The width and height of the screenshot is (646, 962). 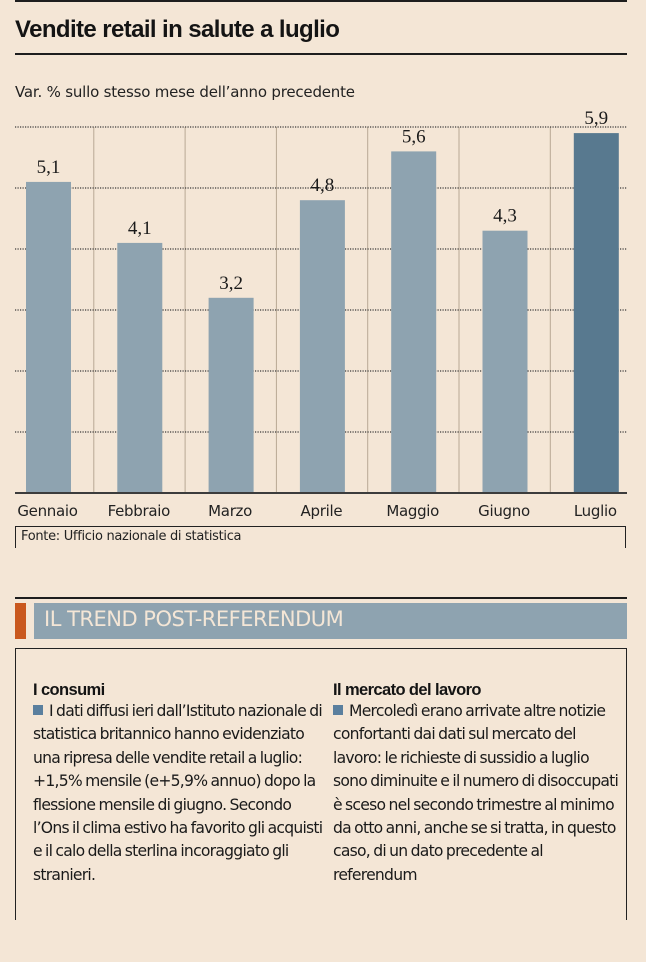 I want to click on source-box, so click(x=320, y=537).